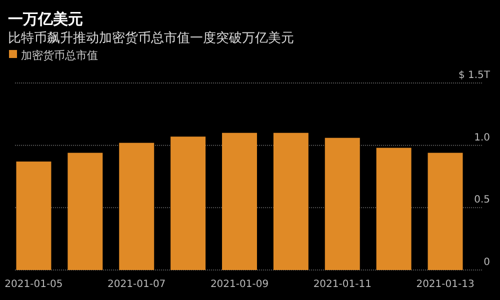  I want to click on x-tick-label: 2021-01-09, so click(239, 284).